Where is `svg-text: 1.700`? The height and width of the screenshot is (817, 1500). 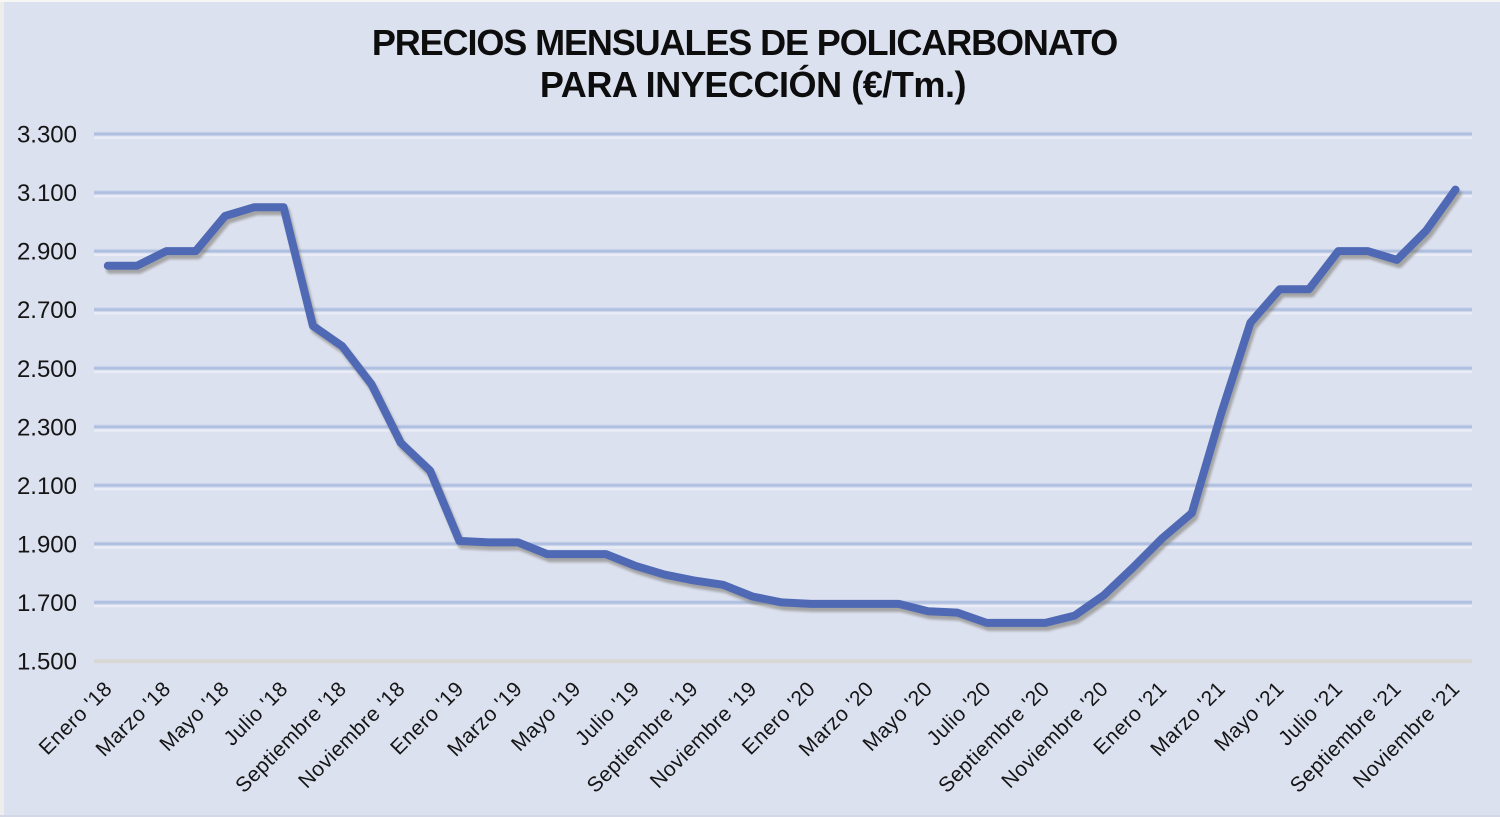
svg-text: 1.700 is located at coordinates (47, 603).